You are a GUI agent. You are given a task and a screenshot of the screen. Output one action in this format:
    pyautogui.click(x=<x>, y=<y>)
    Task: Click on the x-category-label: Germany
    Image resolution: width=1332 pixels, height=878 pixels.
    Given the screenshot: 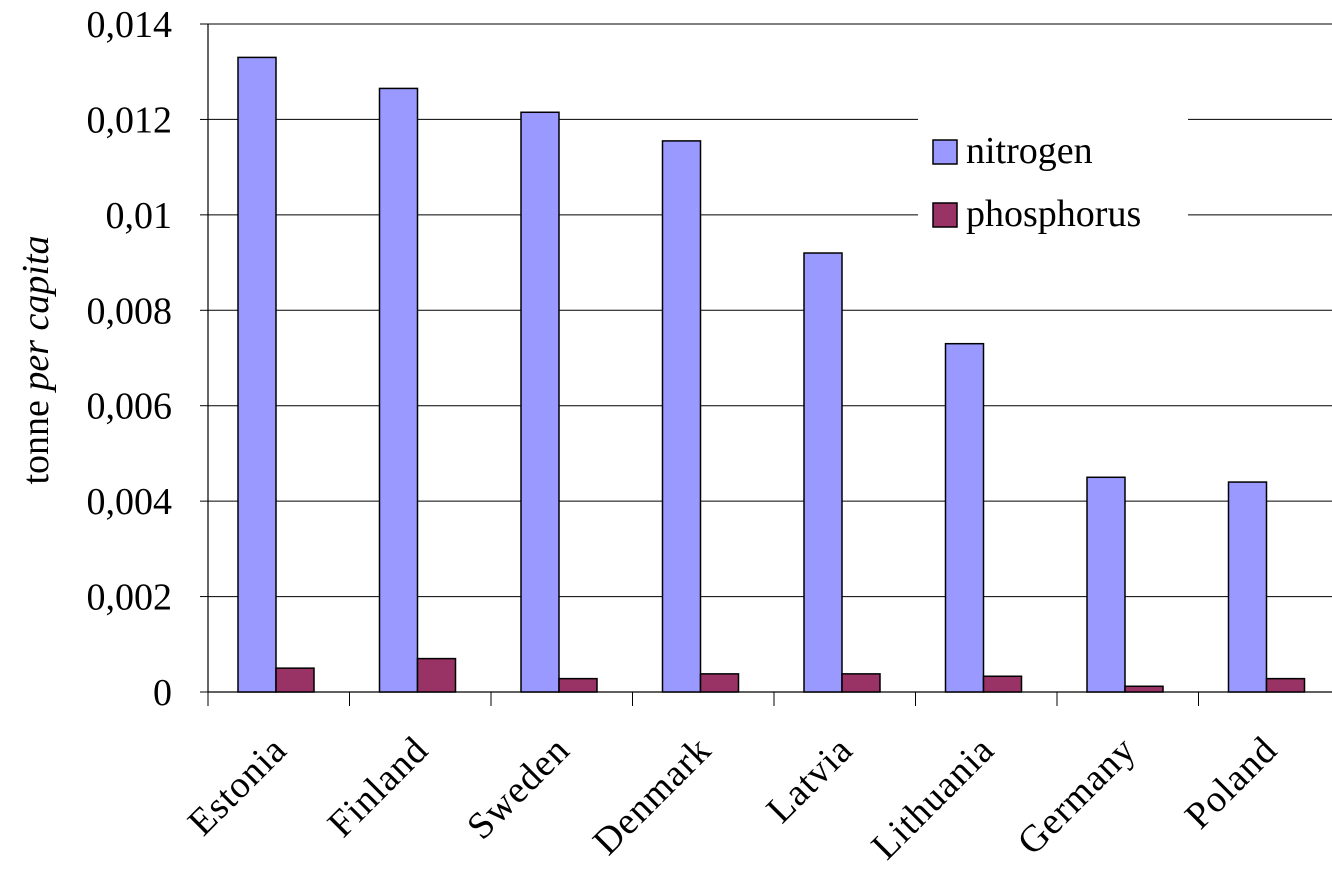 What is the action you would take?
    pyautogui.click(x=1076, y=796)
    